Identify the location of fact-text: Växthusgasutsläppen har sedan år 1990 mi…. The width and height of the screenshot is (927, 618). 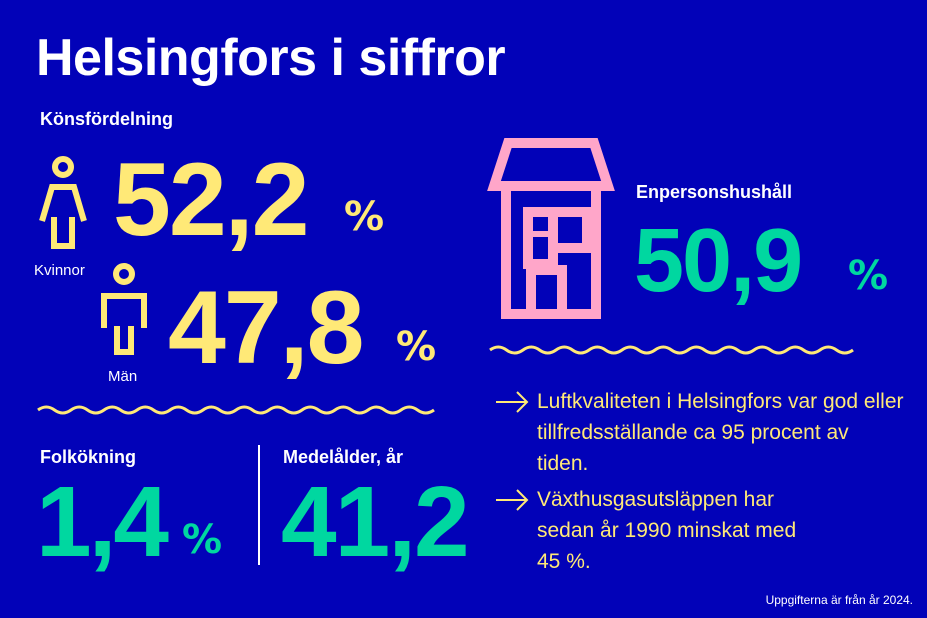
(667, 530).